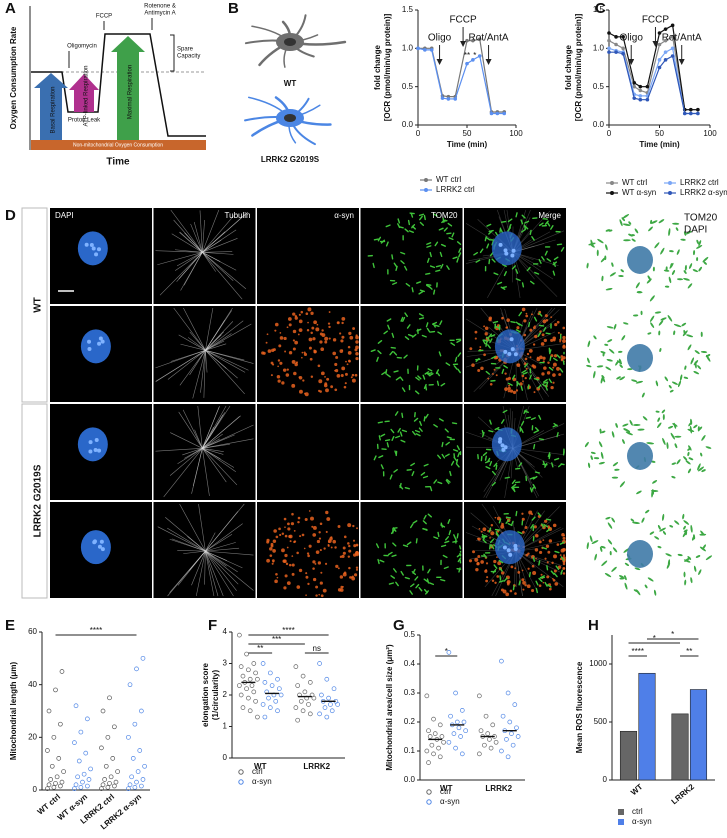 This screenshot has width=727, height=838. What do you see at coordinates (467, 133) in the screenshot?
I see `x-tick-label: 50` at bounding box center [467, 133].